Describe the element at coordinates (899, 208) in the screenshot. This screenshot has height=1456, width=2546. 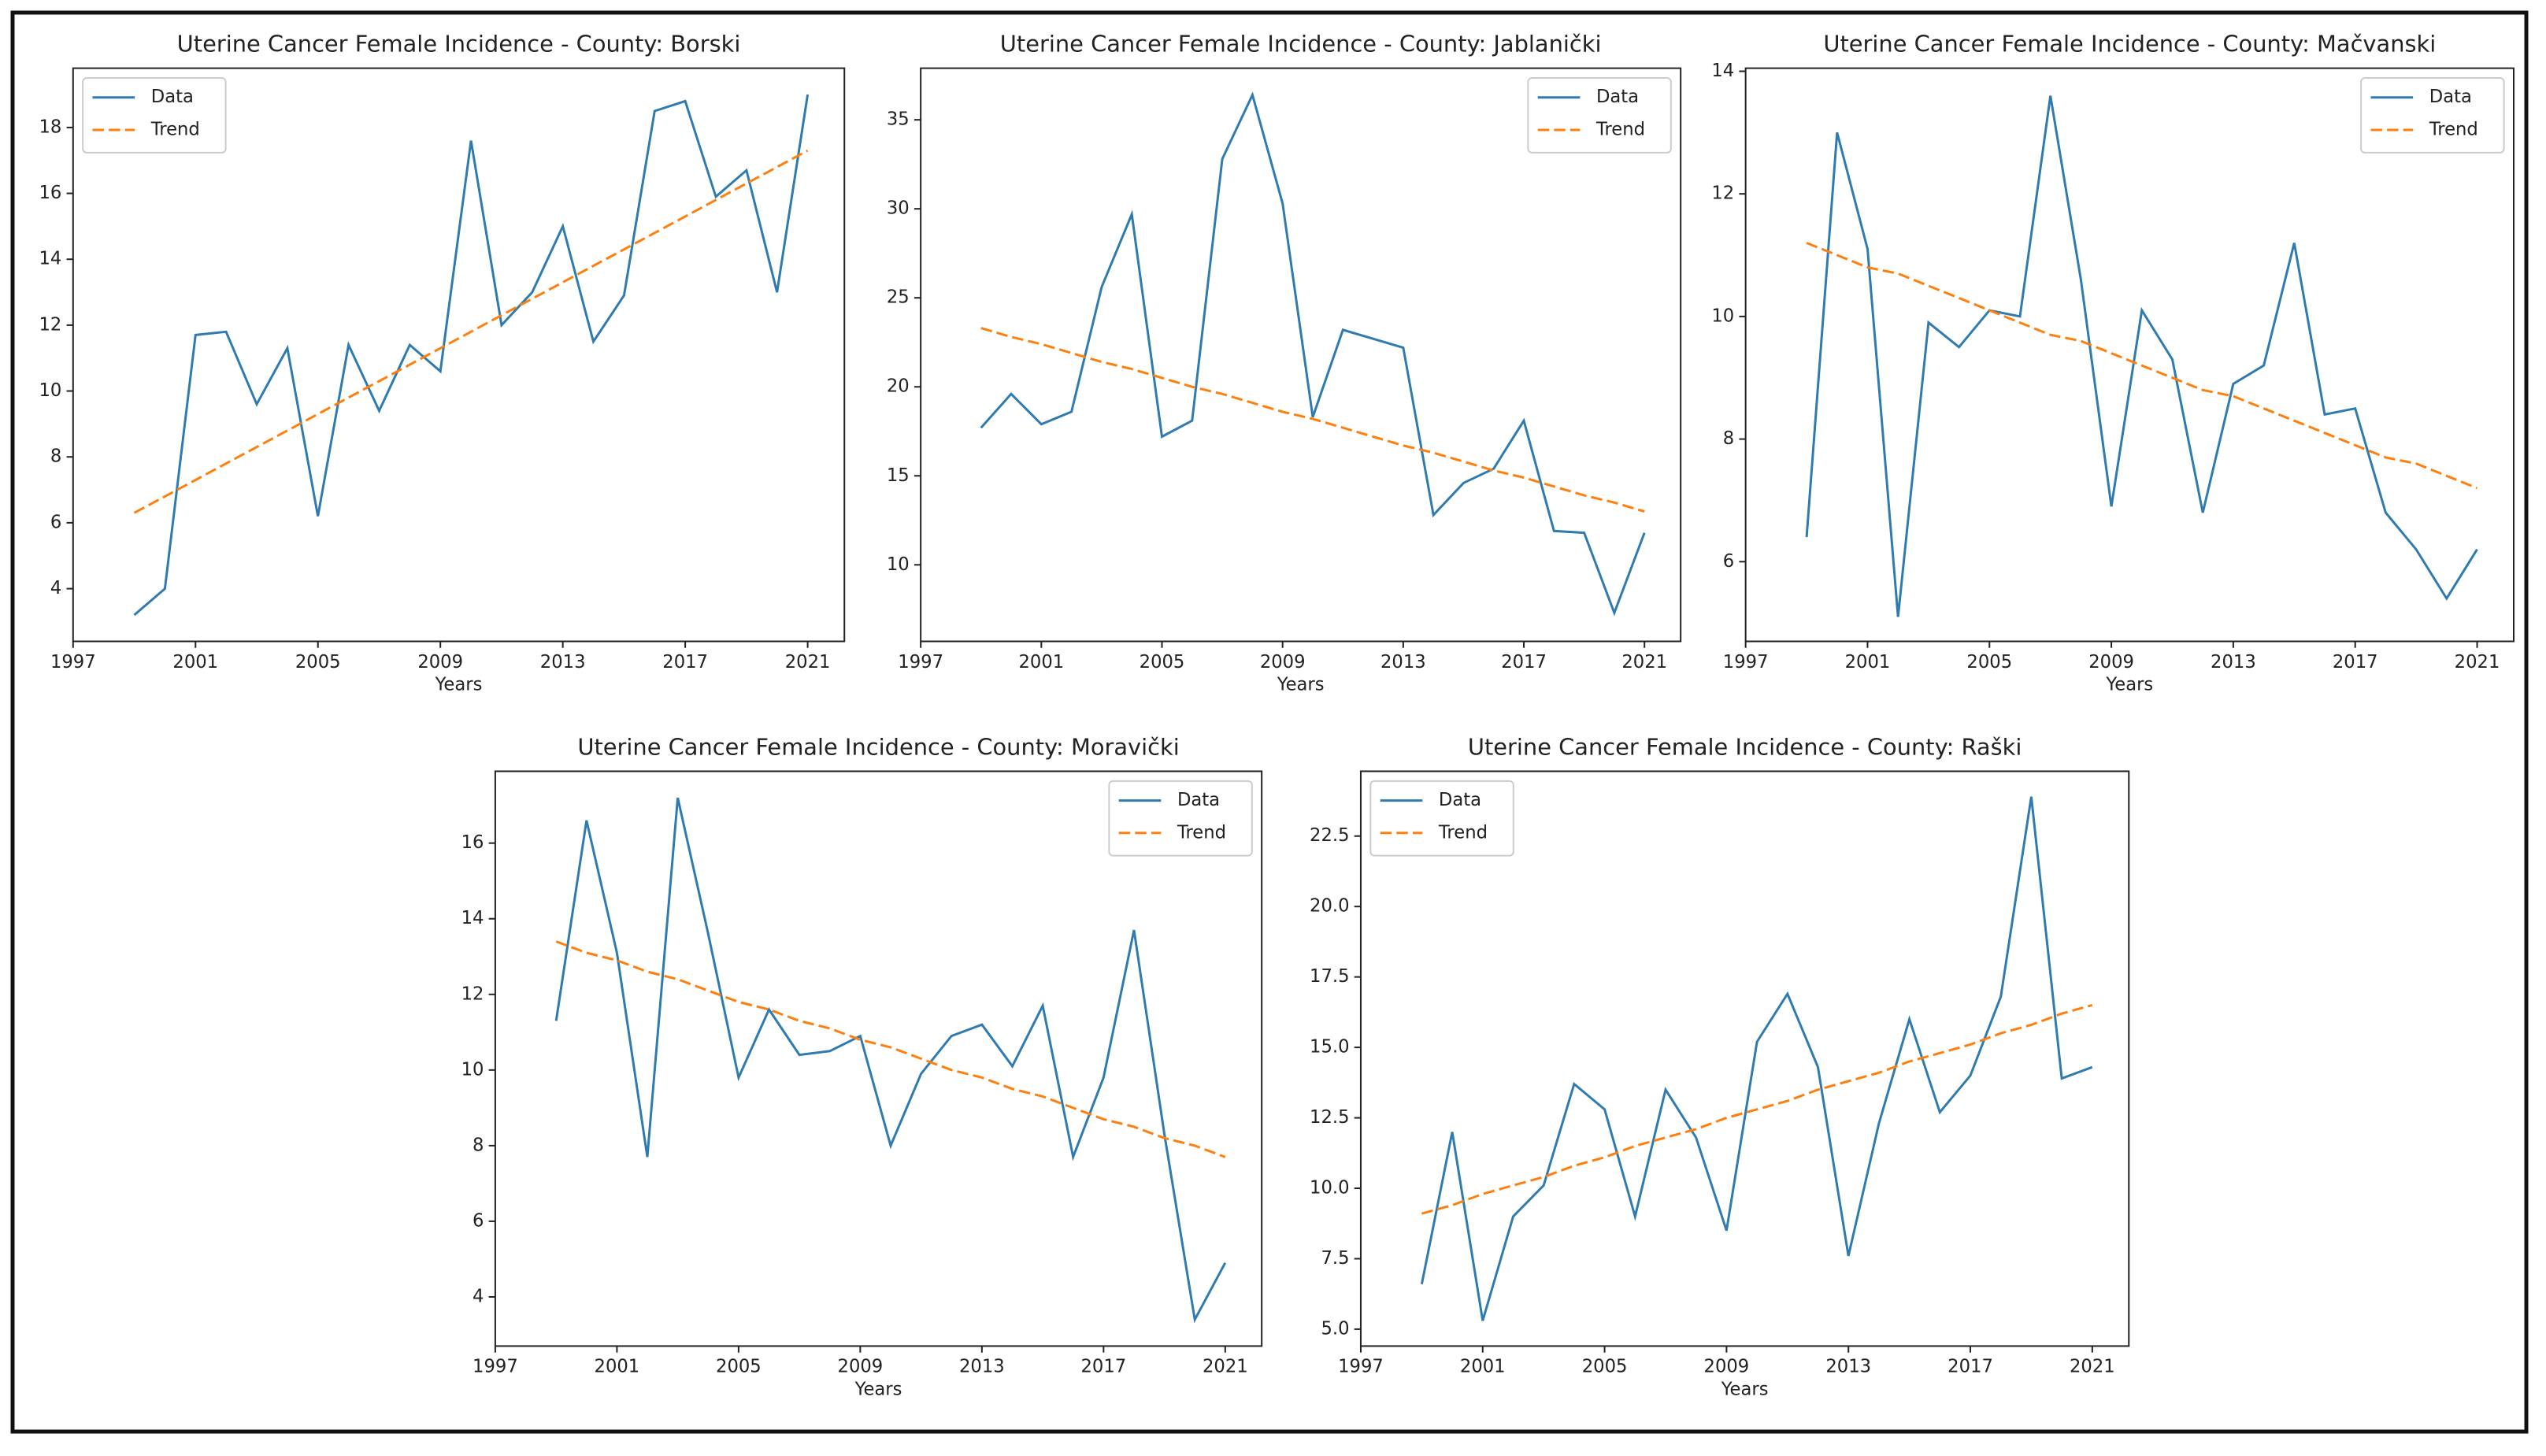
I see `y-tick-label: 30` at that location.